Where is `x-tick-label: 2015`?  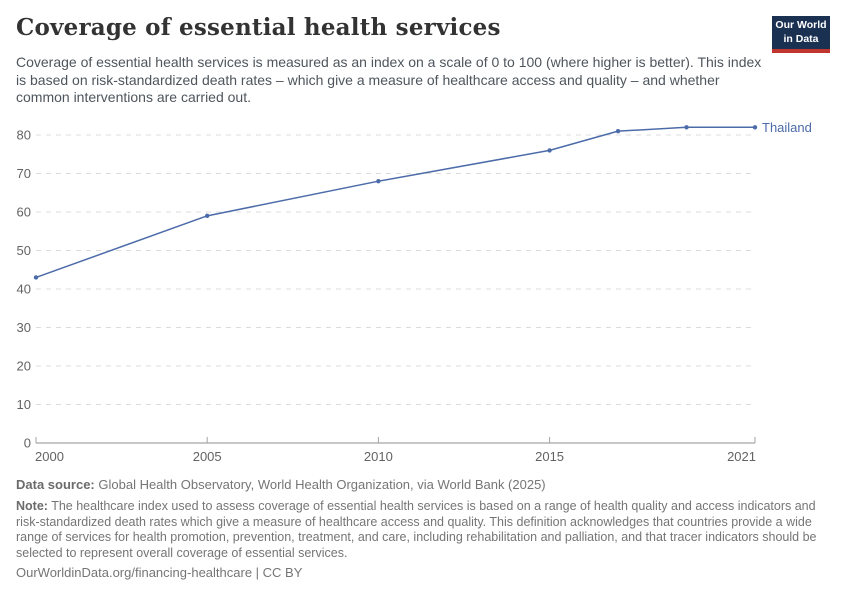
x-tick-label: 2015 is located at coordinates (549, 456).